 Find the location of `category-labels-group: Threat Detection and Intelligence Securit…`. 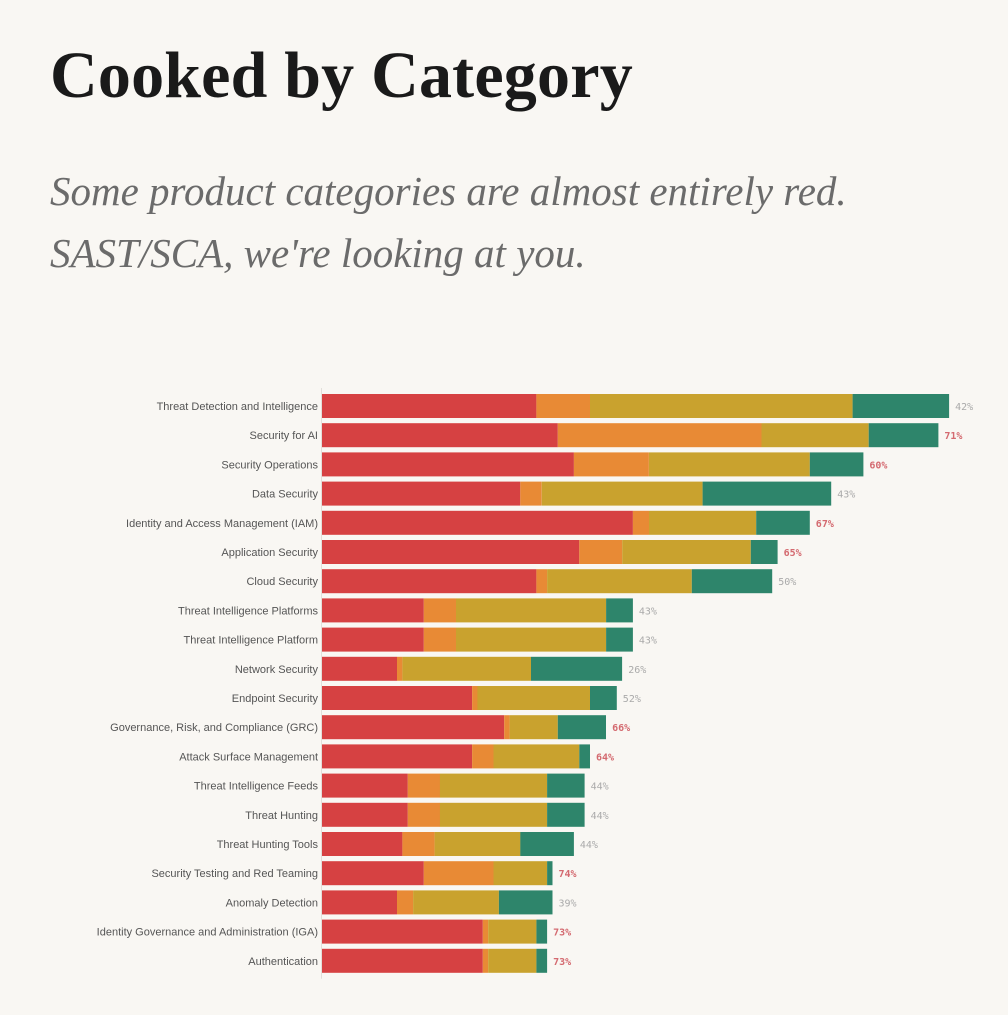

category-labels-group: Threat Detection and Intelligence Securit… is located at coordinates (208, 684).